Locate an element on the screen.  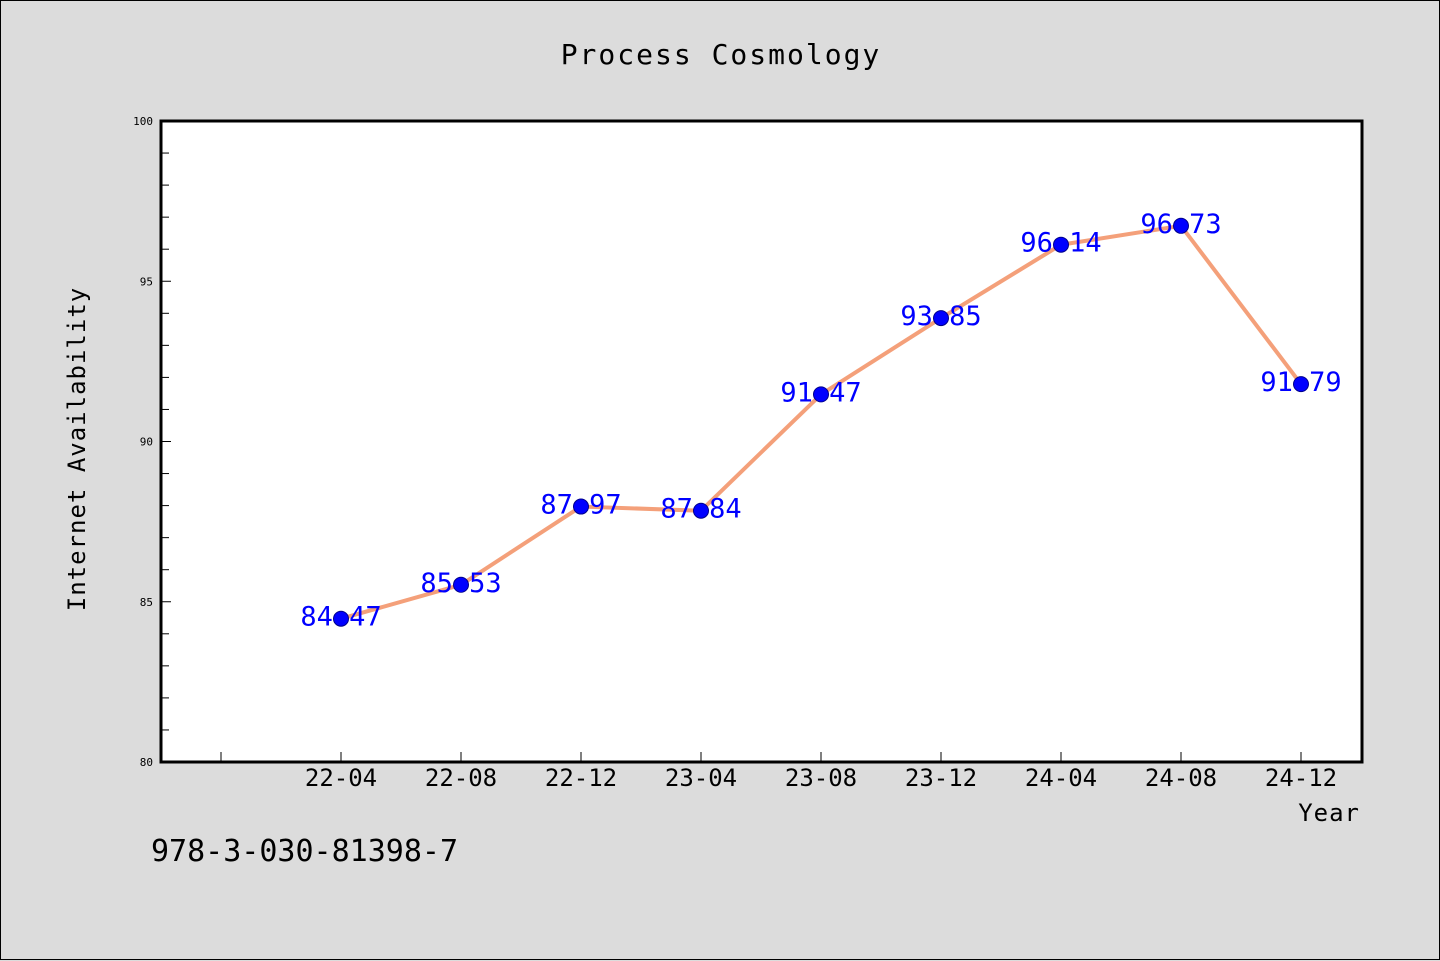
x-tick-label: 22-04 is located at coordinates (341, 778).